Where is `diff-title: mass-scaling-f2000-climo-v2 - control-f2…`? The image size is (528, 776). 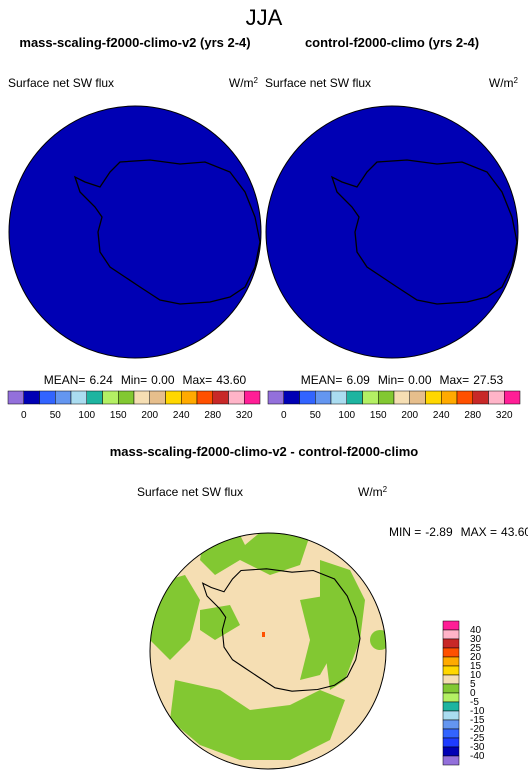
diff-title: mass-scaling-f2000-climo-v2 - control-f2… is located at coordinates (264, 451).